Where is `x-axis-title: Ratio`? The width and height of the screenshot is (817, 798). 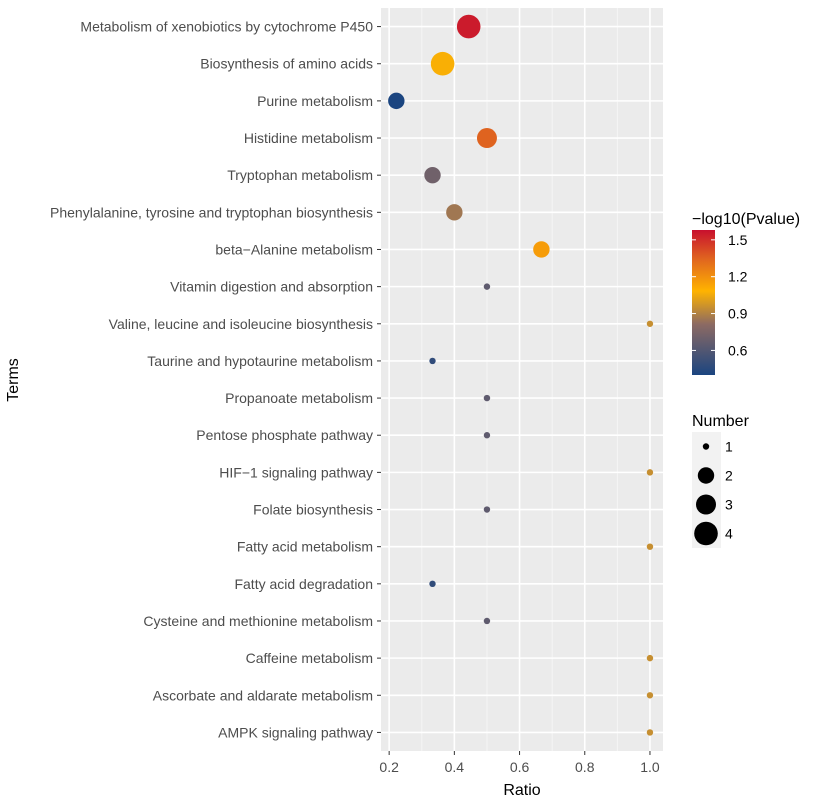 x-axis-title: Ratio is located at coordinates (521, 790).